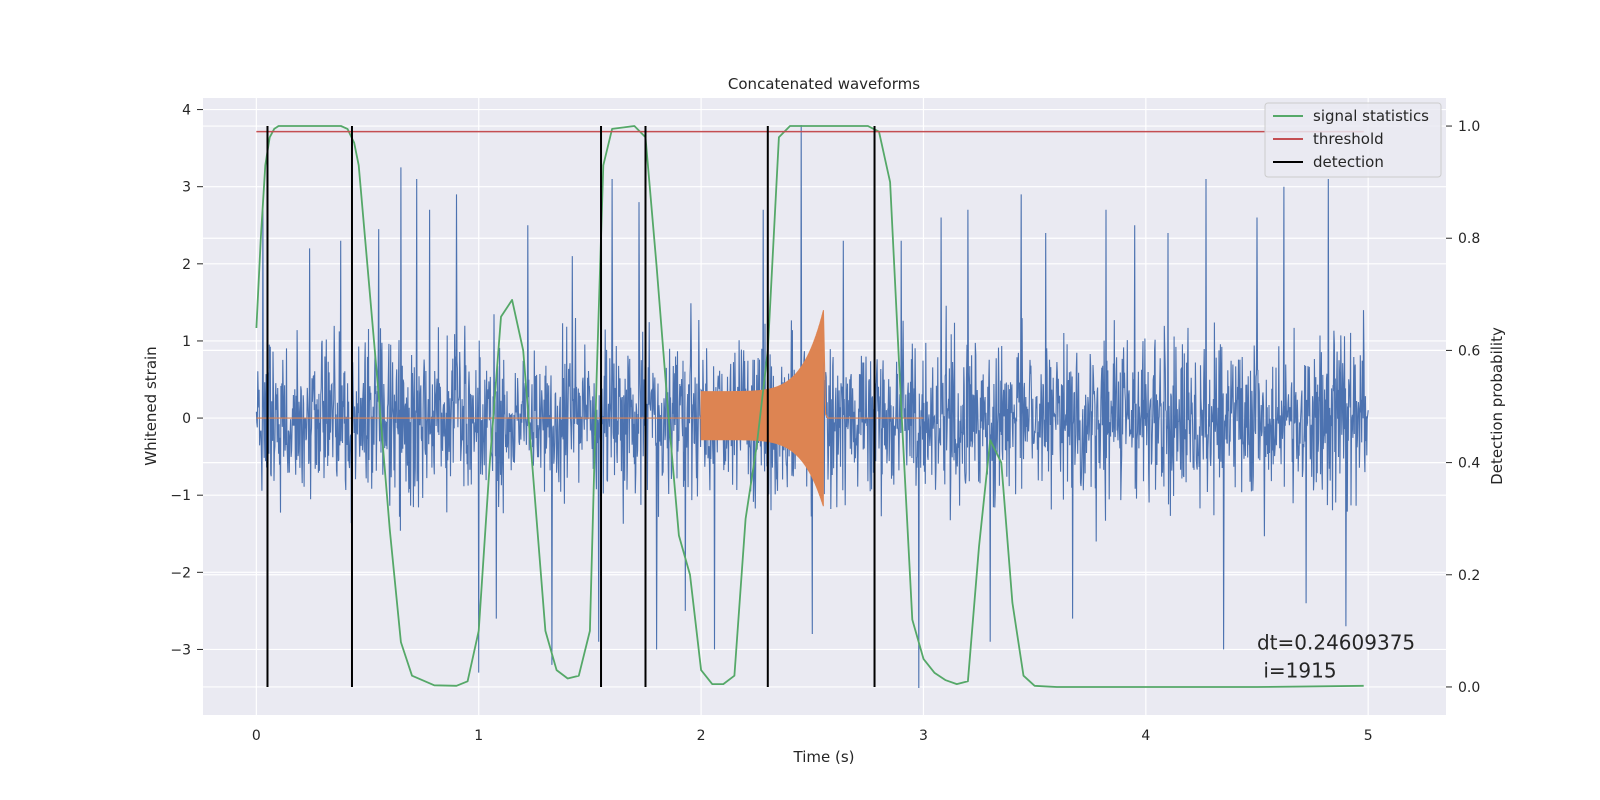 The width and height of the screenshot is (1600, 800). I want to click on x-tick-label: 2, so click(701, 736).